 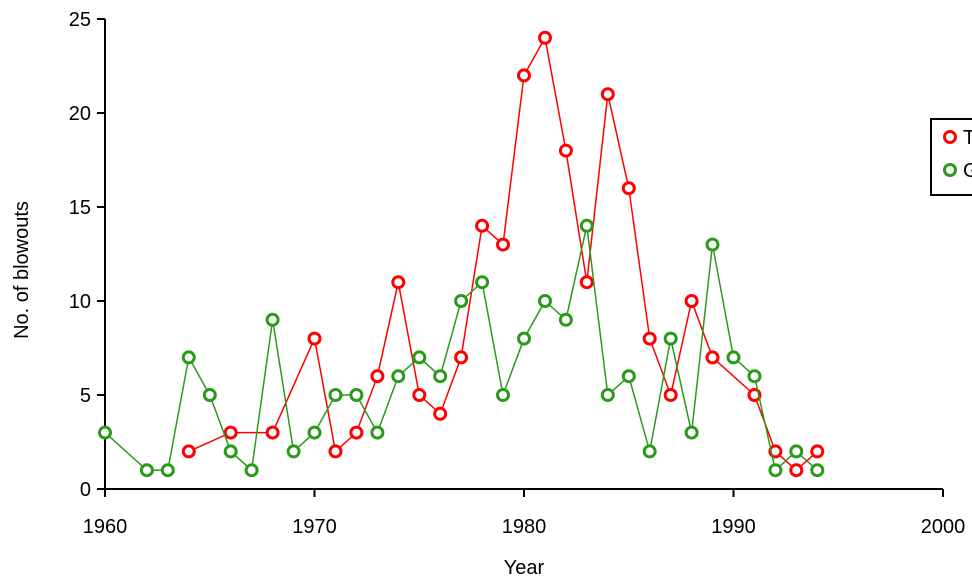 I want to click on y-axis-title: No. of blowouts, so click(x=22, y=270).